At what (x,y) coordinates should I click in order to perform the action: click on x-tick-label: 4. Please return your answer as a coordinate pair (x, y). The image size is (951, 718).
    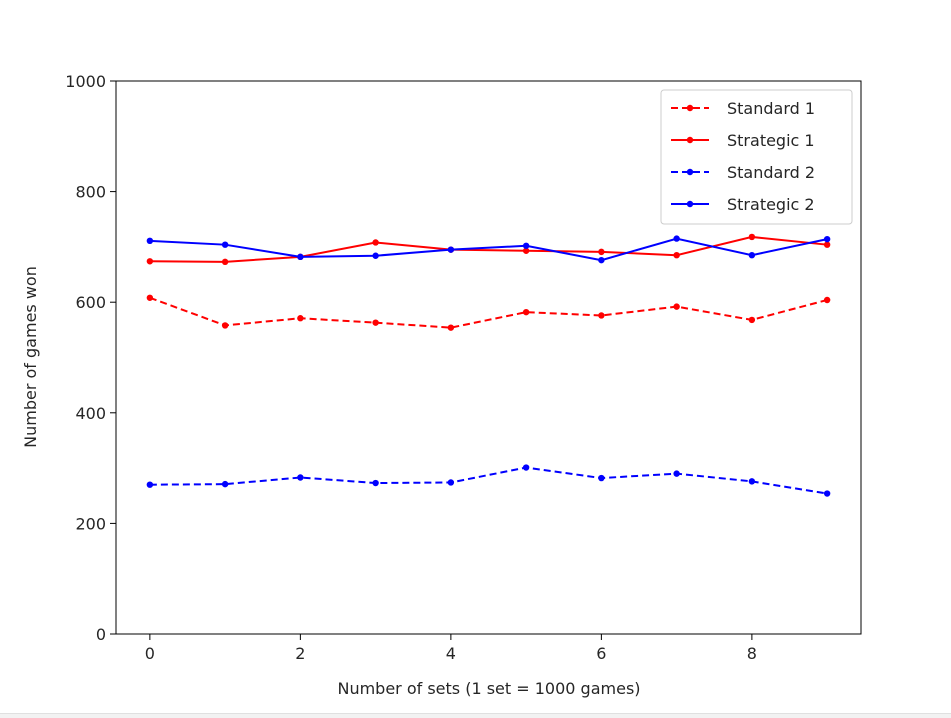
    Looking at the image, I should click on (451, 653).